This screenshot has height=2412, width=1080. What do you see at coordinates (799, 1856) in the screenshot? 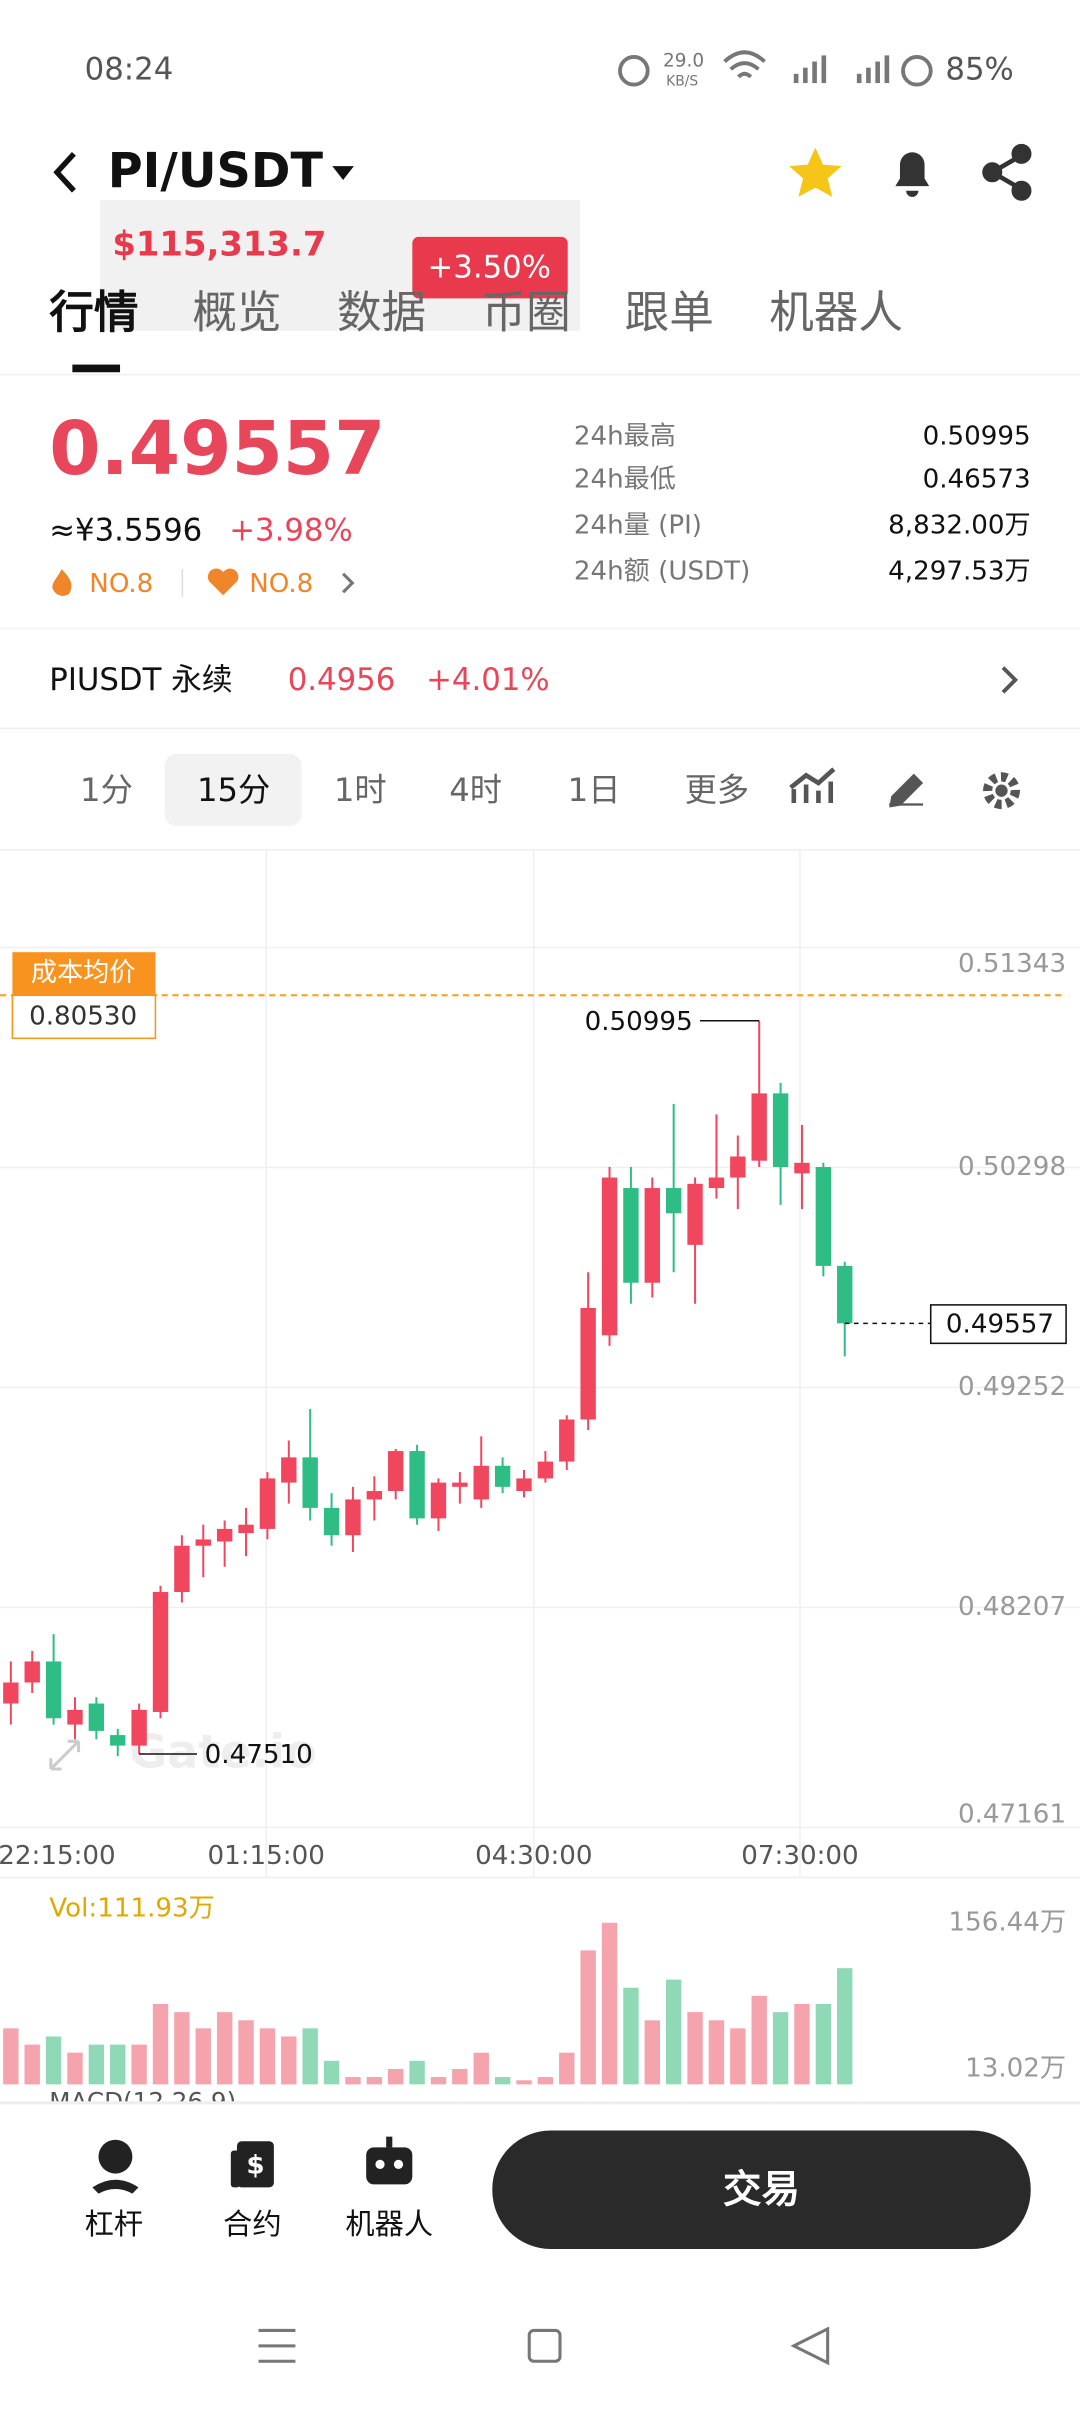
I see `x-tick-label: 07:30:00` at bounding box center [799, 1856].